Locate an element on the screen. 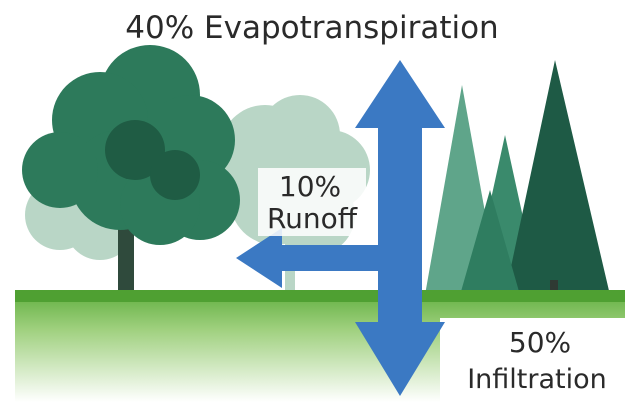 This screenshot has width=625, height=402. evapotranspiration-label: 40% Evapotranspiration is located at coordinates (311, 28).